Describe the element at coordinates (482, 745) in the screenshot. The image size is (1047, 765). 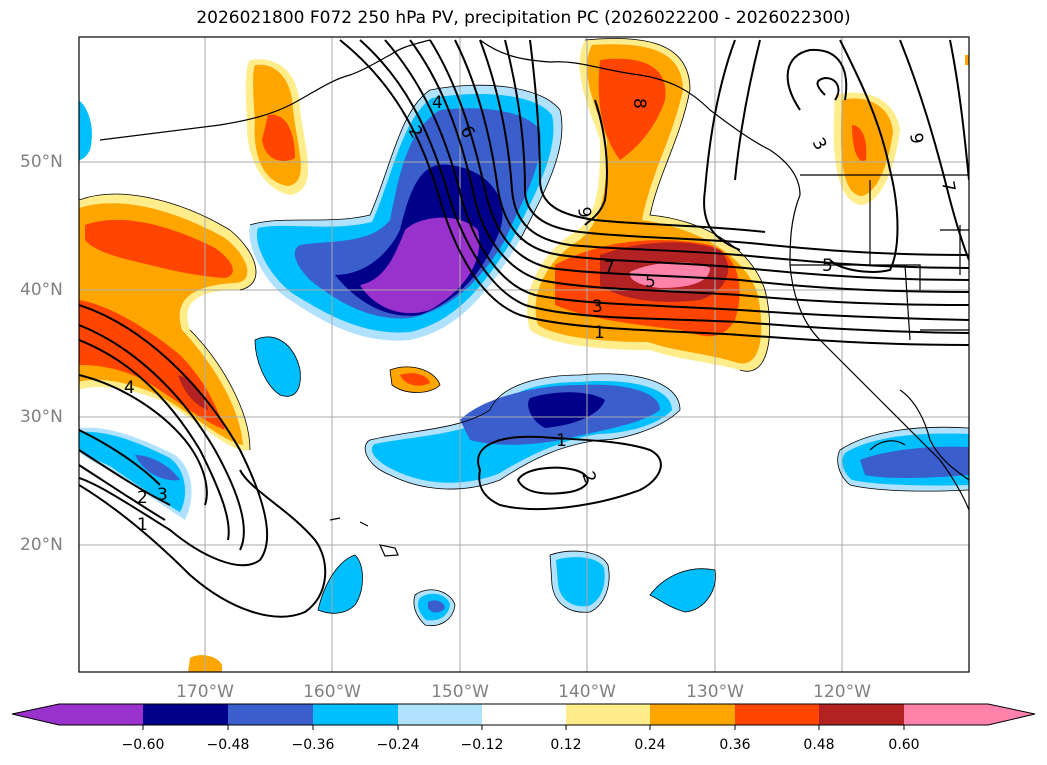
I see `colorbar-tick-label: −0.12` at that location.